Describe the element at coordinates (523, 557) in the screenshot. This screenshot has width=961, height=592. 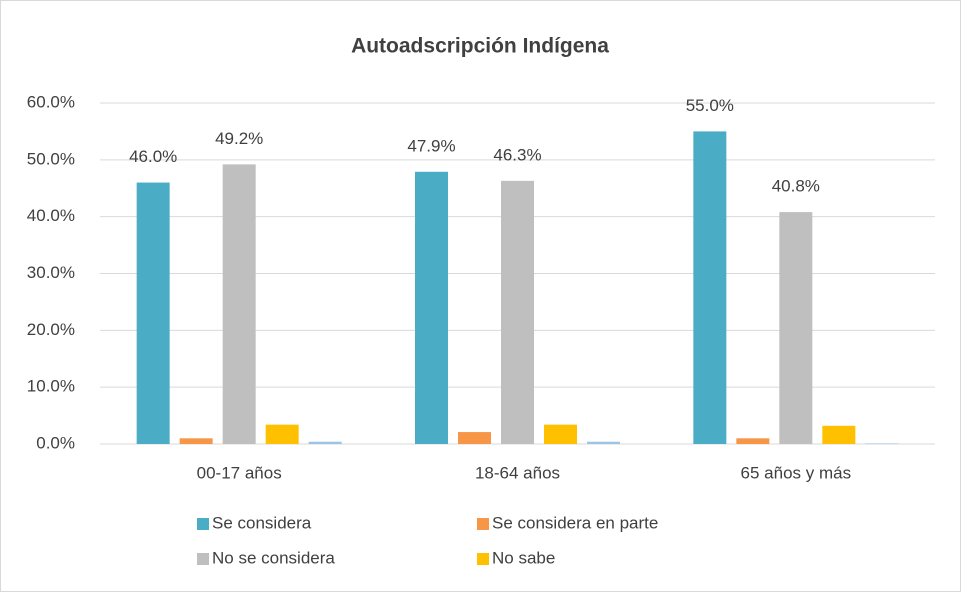
I see `legend-label: No sabe` at that location.